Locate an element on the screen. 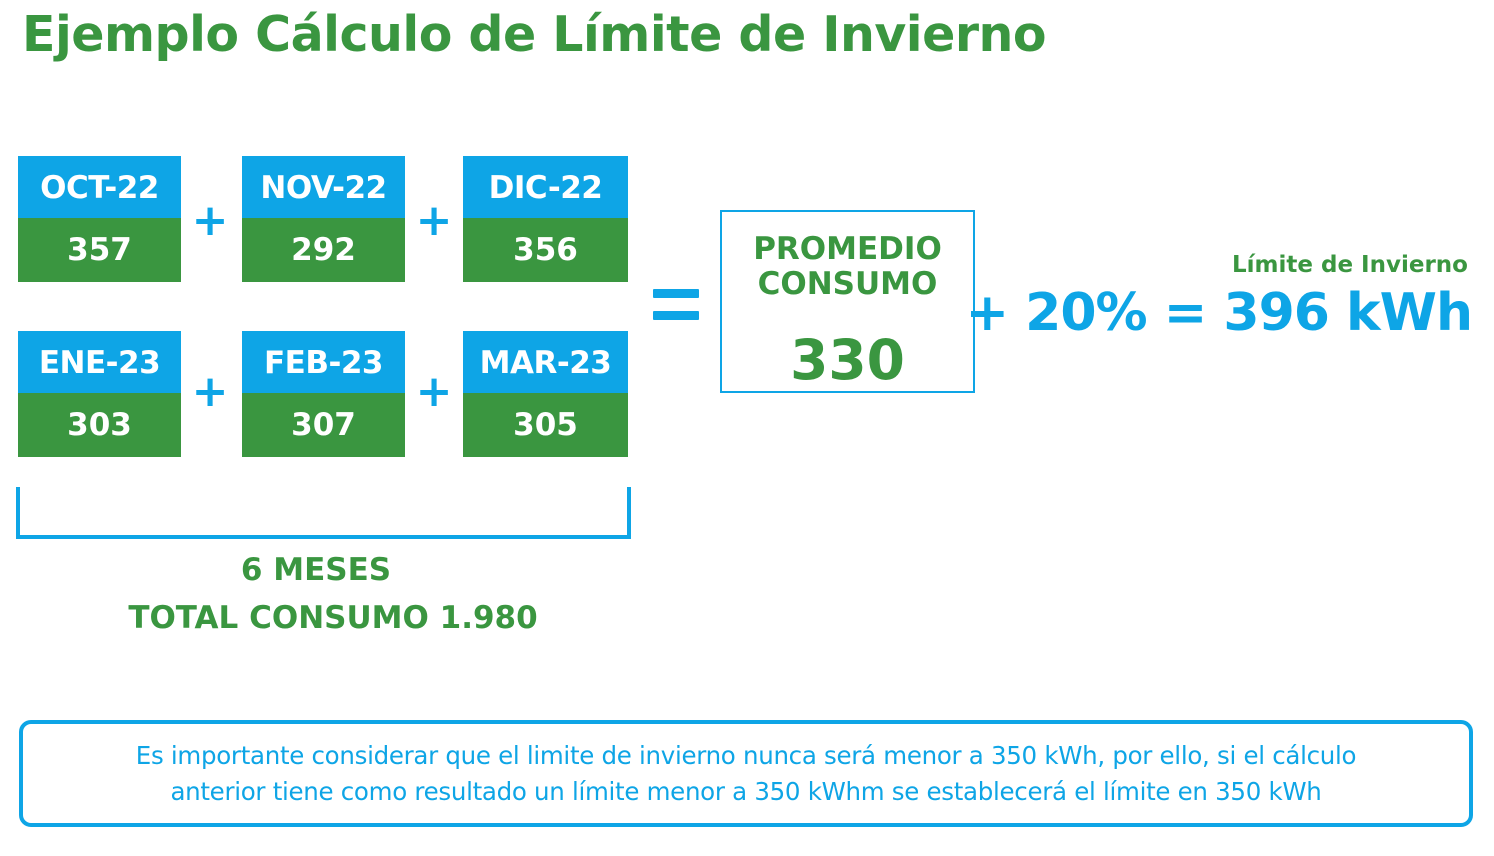 Image resolution: width=1494 pixels, height=856 pixels. month-card-feb-23: FEB-23 307 is located at coordinates (323, 394).